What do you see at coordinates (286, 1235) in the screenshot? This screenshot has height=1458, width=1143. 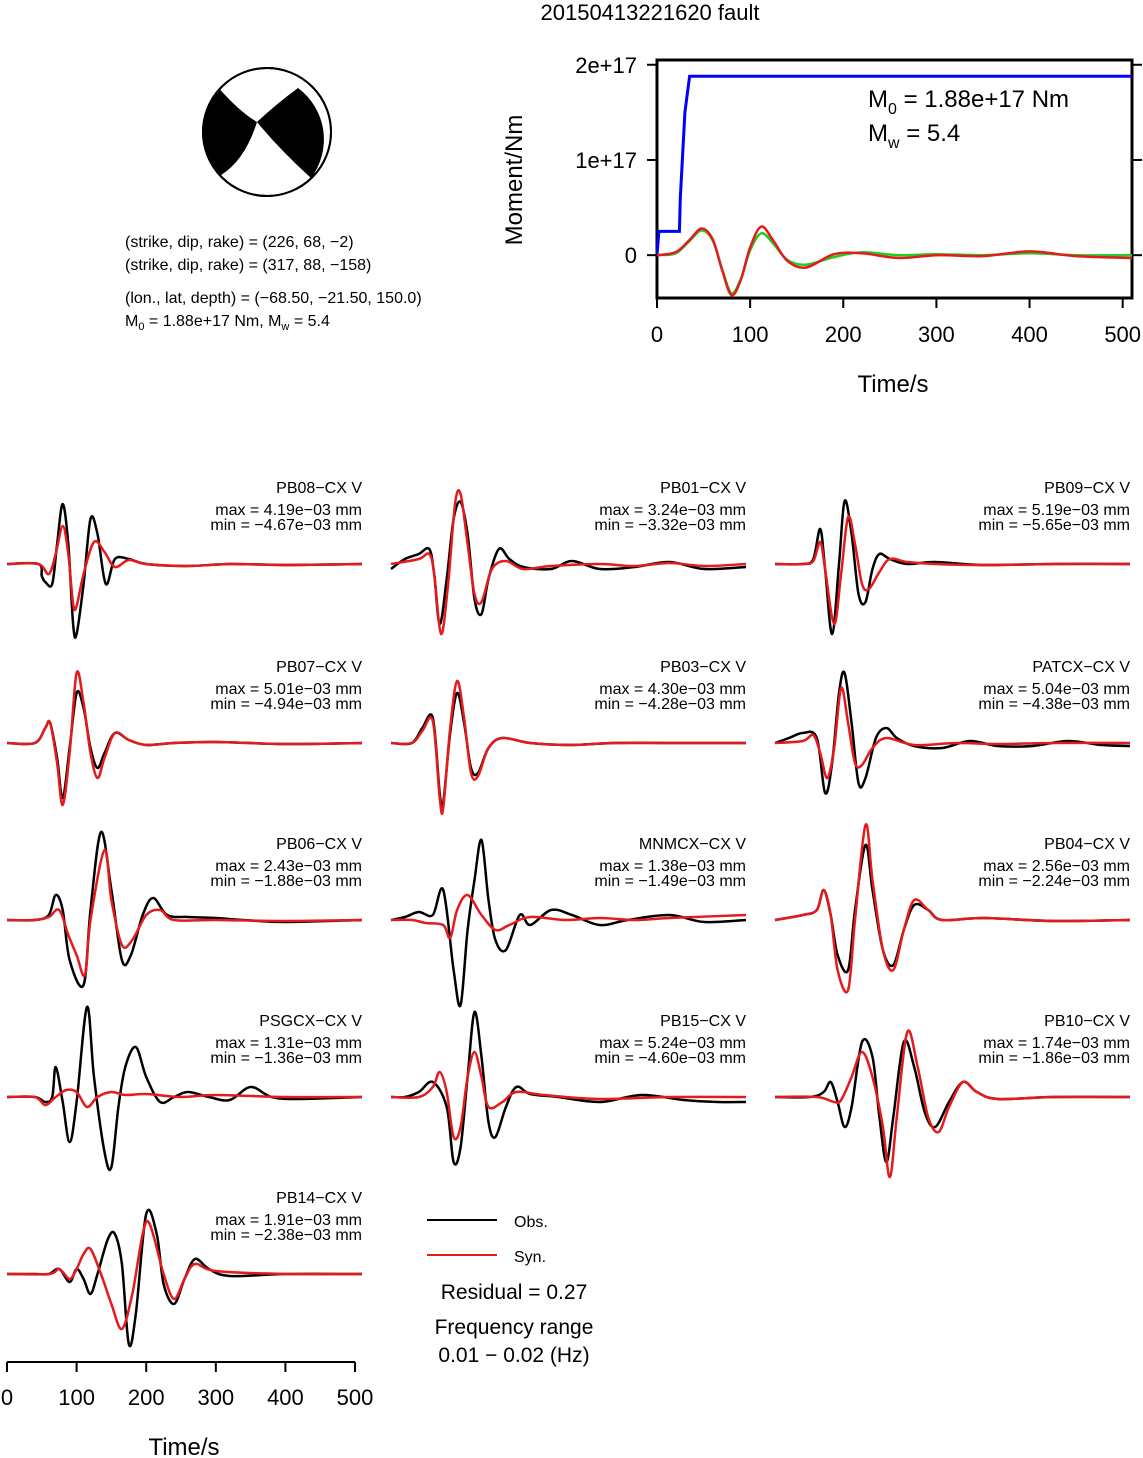 I see `station-min: min = −2.38e−03 mm` at bounding box center [286, 1235].